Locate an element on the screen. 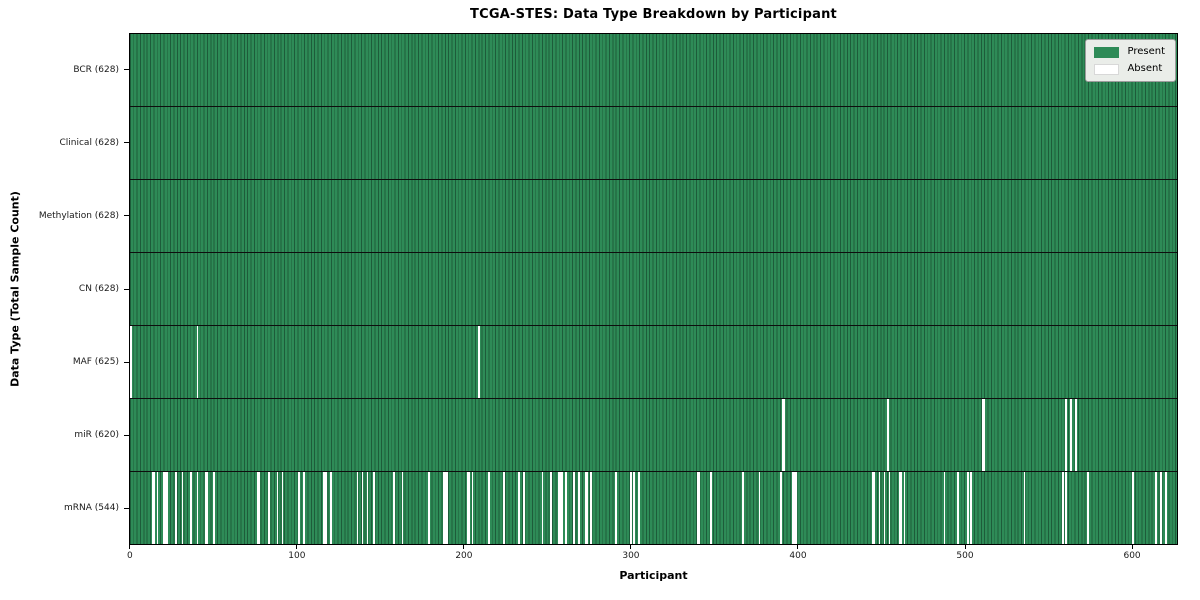 This screenshot has height=600, width=1200. heatmap-row-CN is located at coordinates (653, 289).